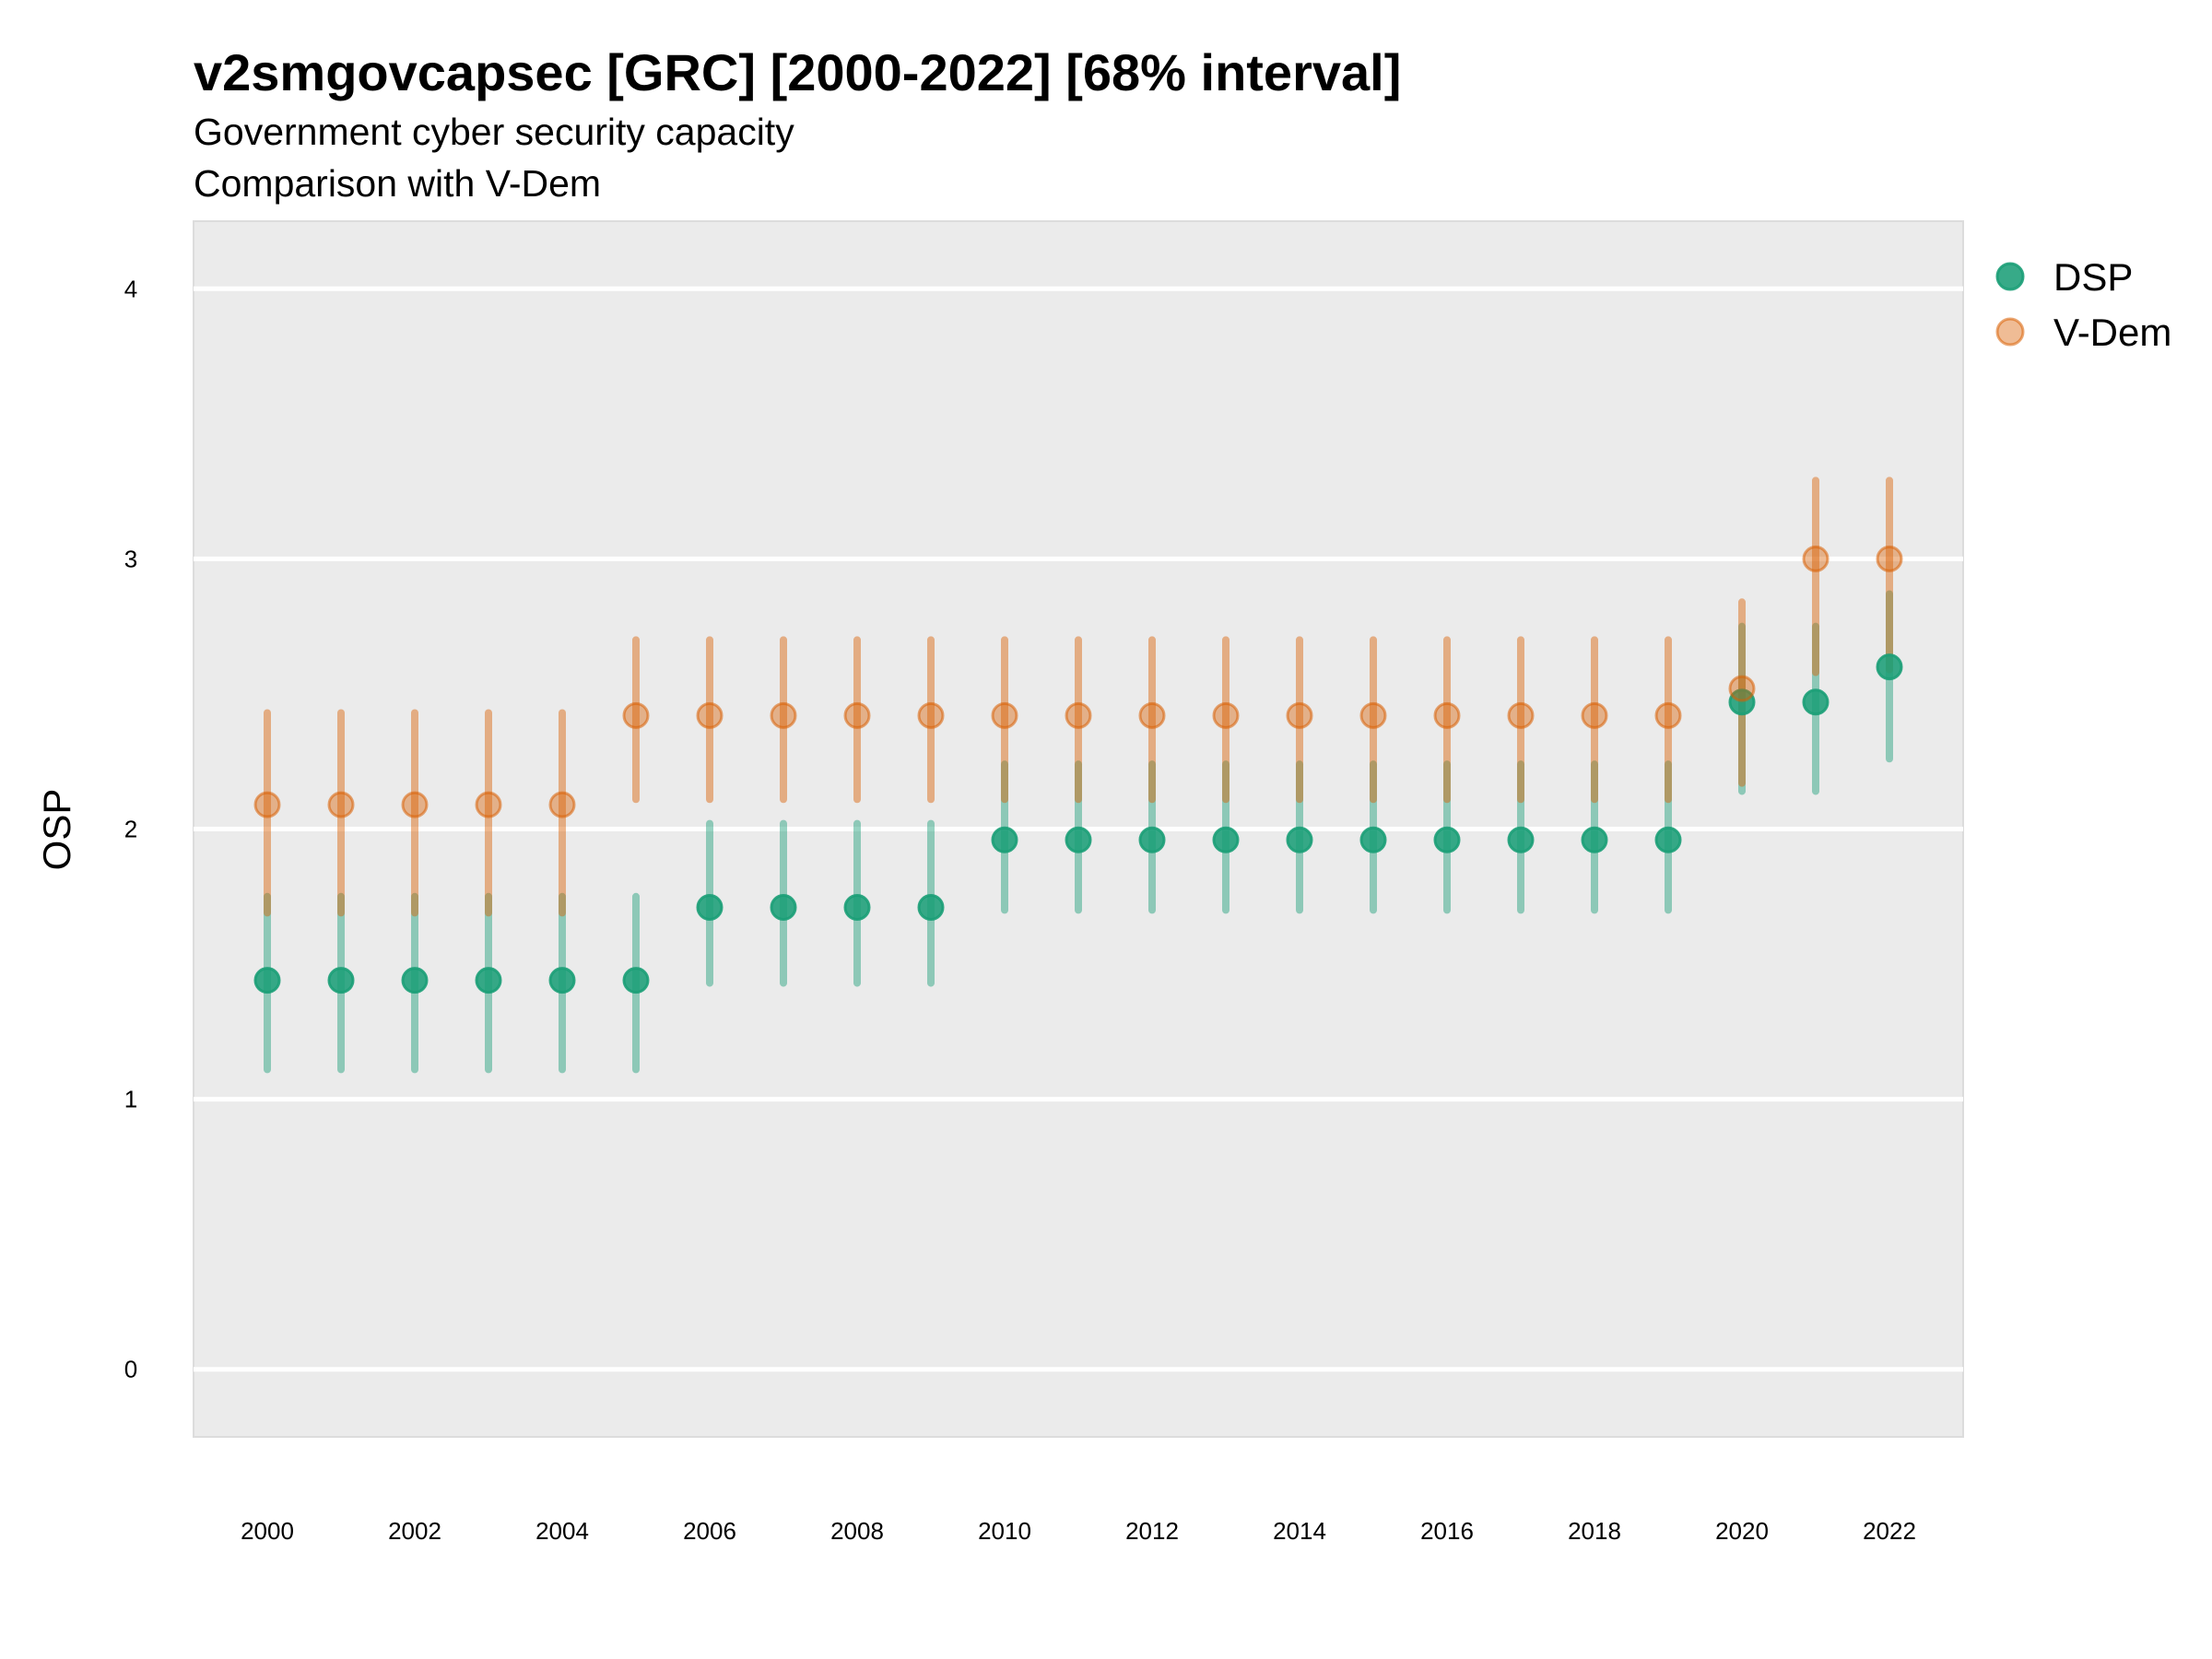 This screenshot has width=2212, height=1659. Describe the element at coordinates (1889, 1531) in the screenshot. I see `x-tick-label: 2022` at that location.